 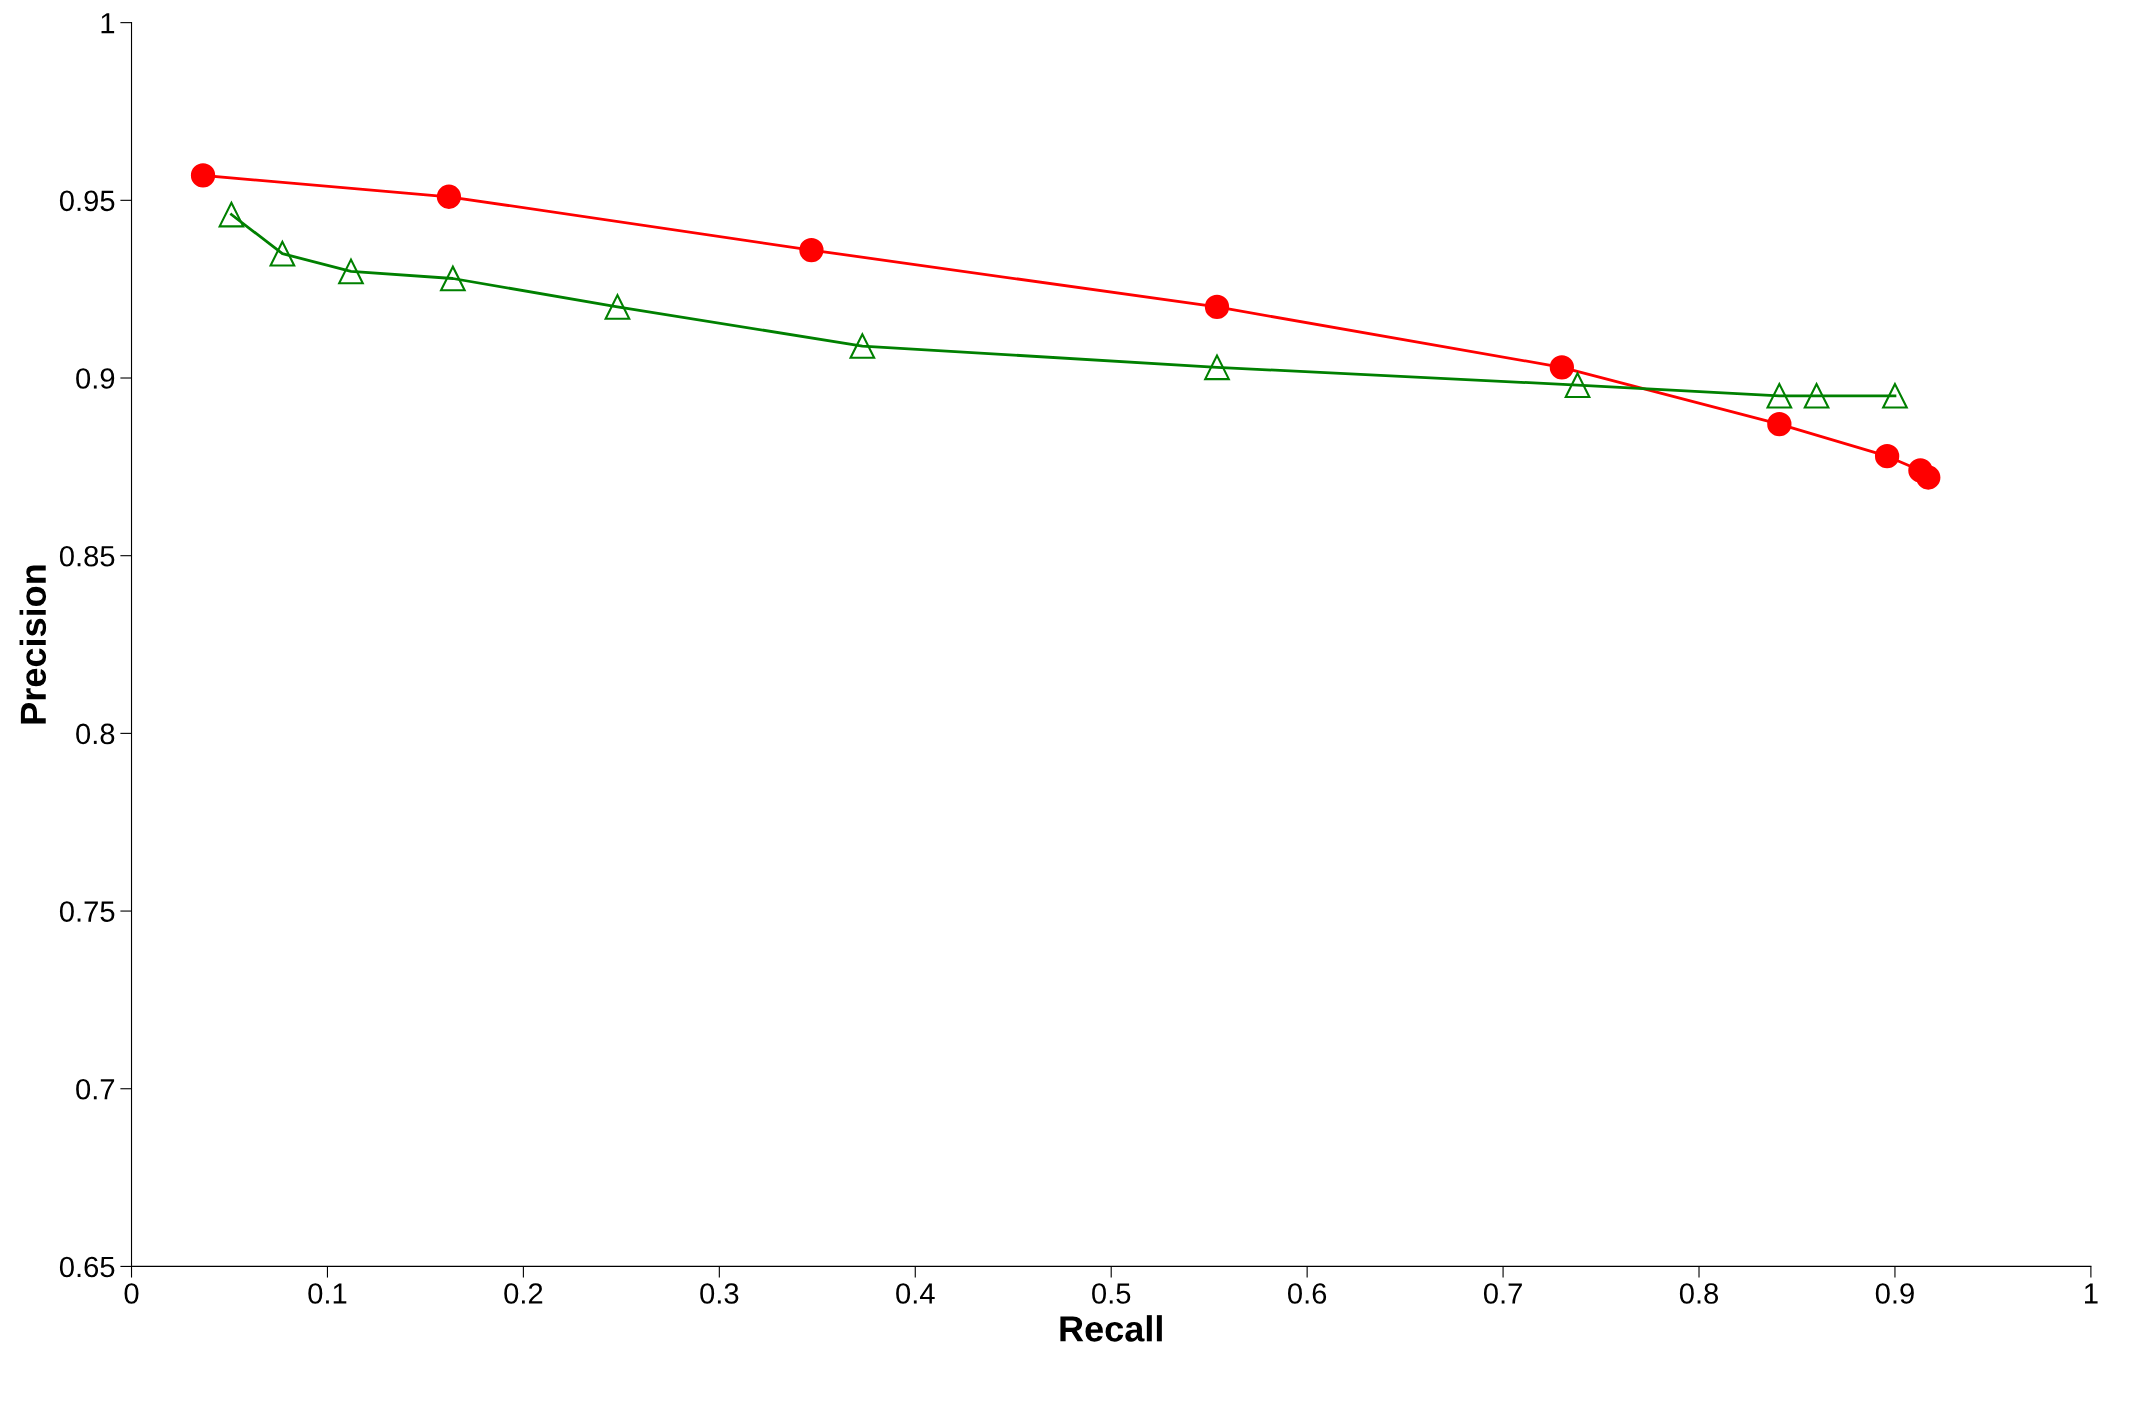 What do you see at coordinates (1111, 1328) in the screenshot?
I see `x-axis-title: Recall` at bounding box center [1111, 1328].